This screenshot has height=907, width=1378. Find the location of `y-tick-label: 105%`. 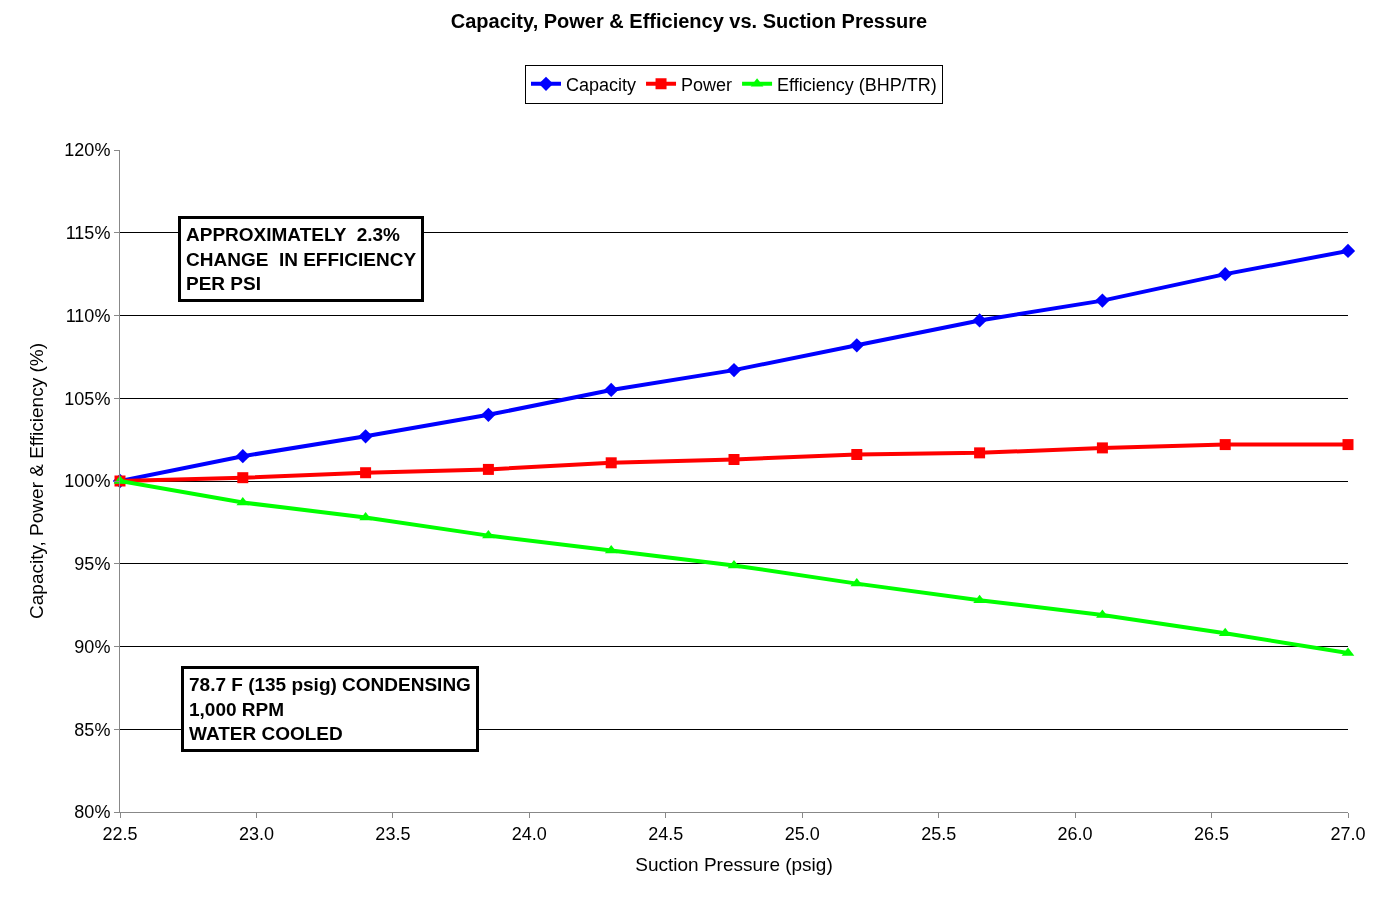

y-tick-label: 105% is located at coordinates (87, 398).